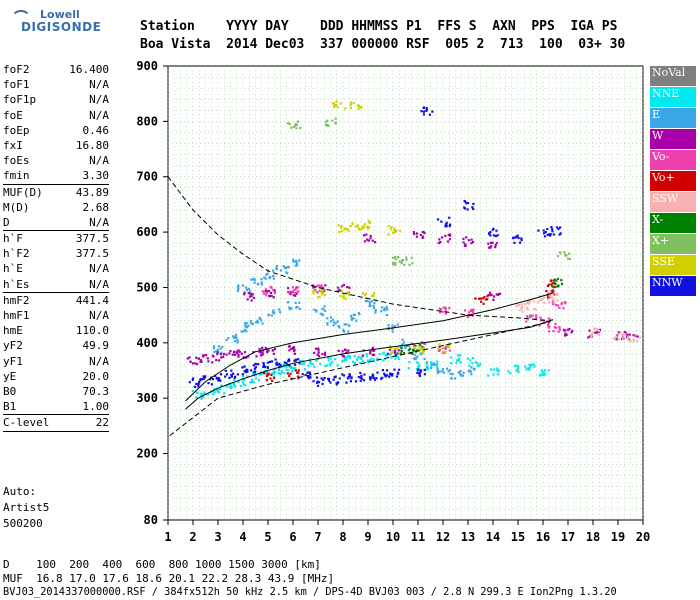  Describe the element at coordinates (673, 118) in the screenshot. I see `legend-item-e: E` at that location.